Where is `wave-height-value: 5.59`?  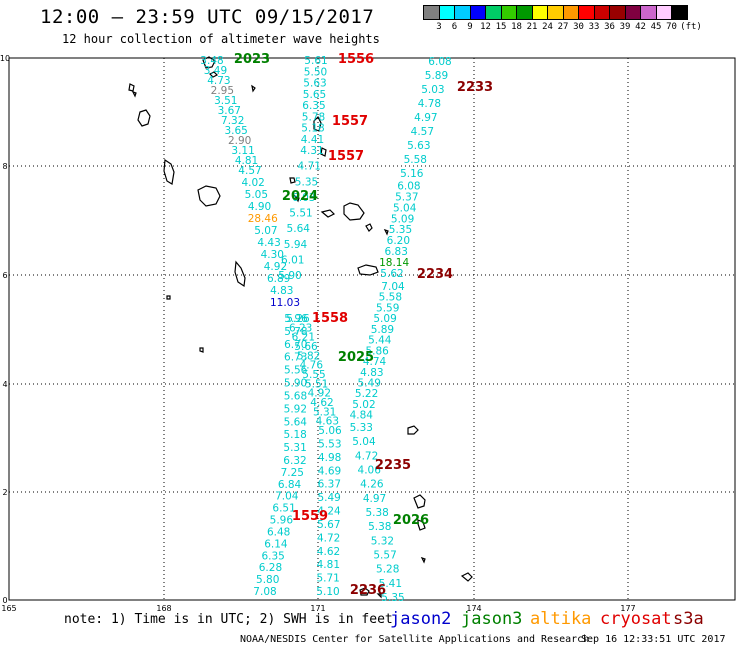
wave-height-value: 5.59 is located at coordinates (387, 308).